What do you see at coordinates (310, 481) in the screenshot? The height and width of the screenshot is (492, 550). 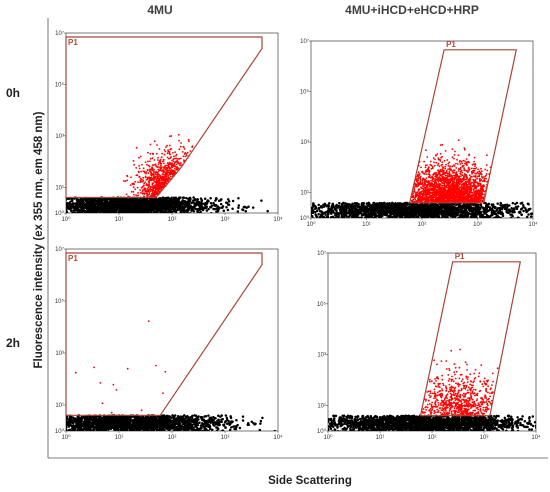 I see `x-axis-title: Side Scattering` at bounding box center [310, 481].